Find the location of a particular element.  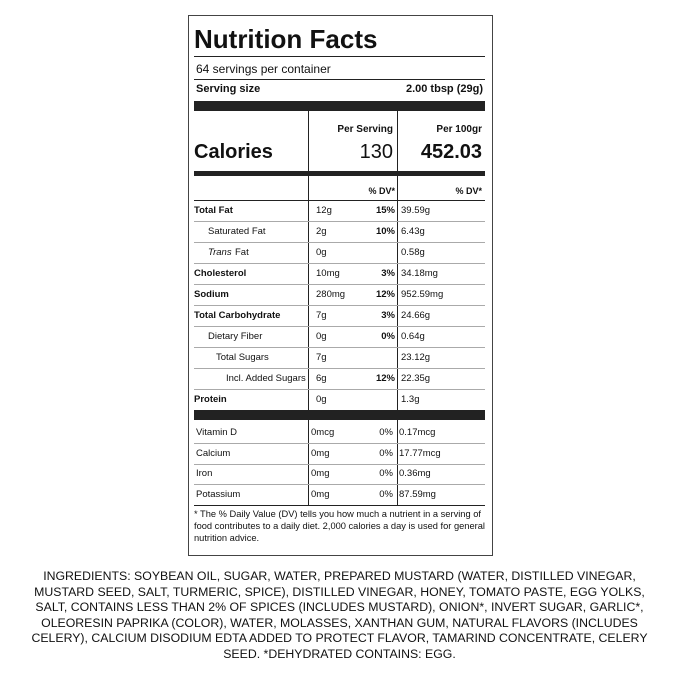

per-100g: 0.17mcg is located at coordinates (417, 432).